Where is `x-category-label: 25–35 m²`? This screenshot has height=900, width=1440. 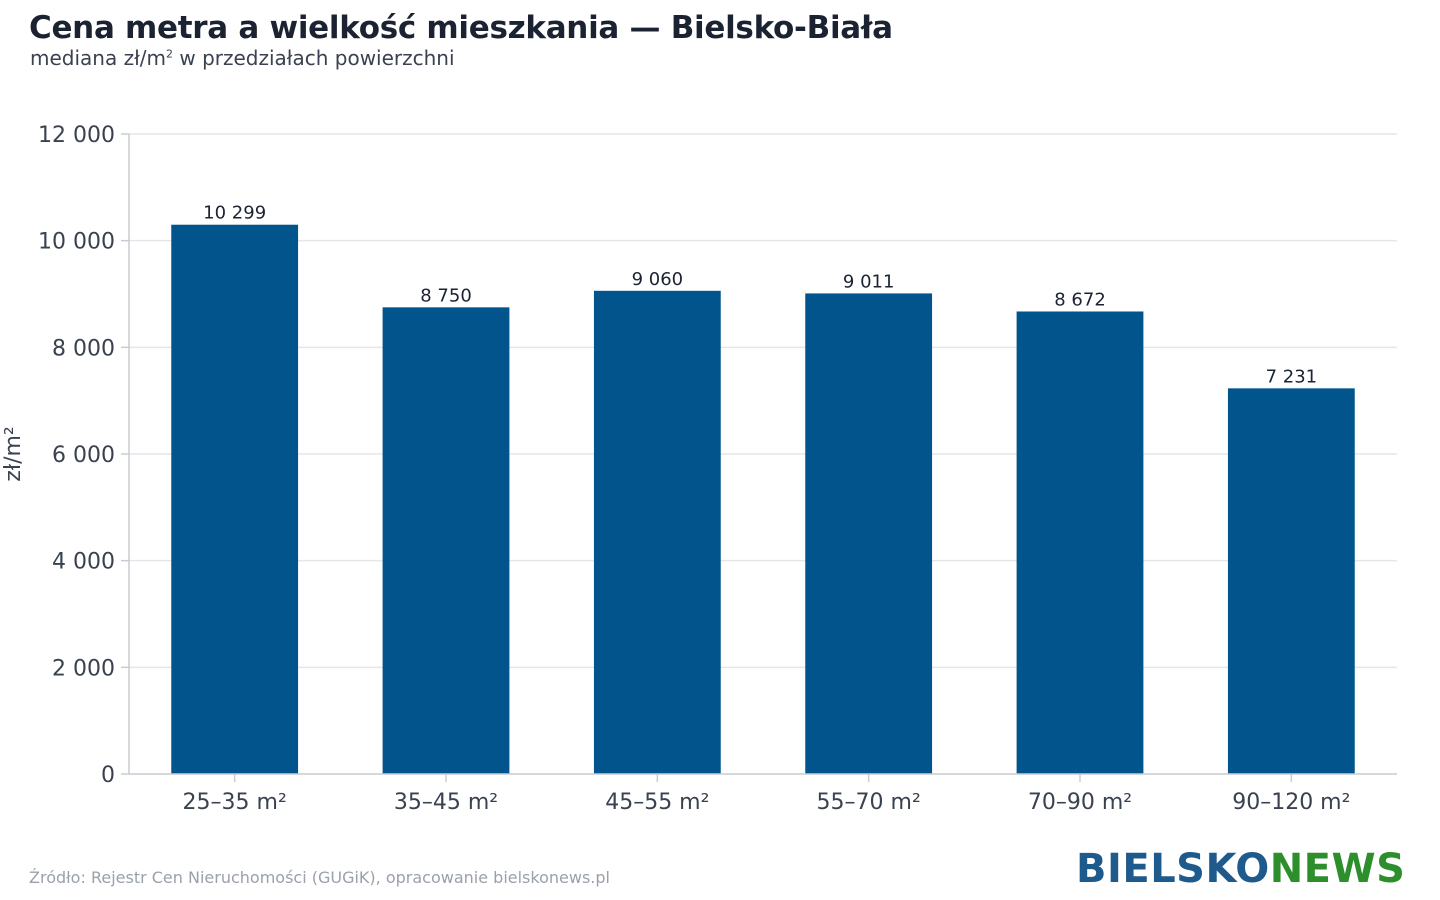
x-category-label: 25–35 m² is located at coordinates (235, 802).